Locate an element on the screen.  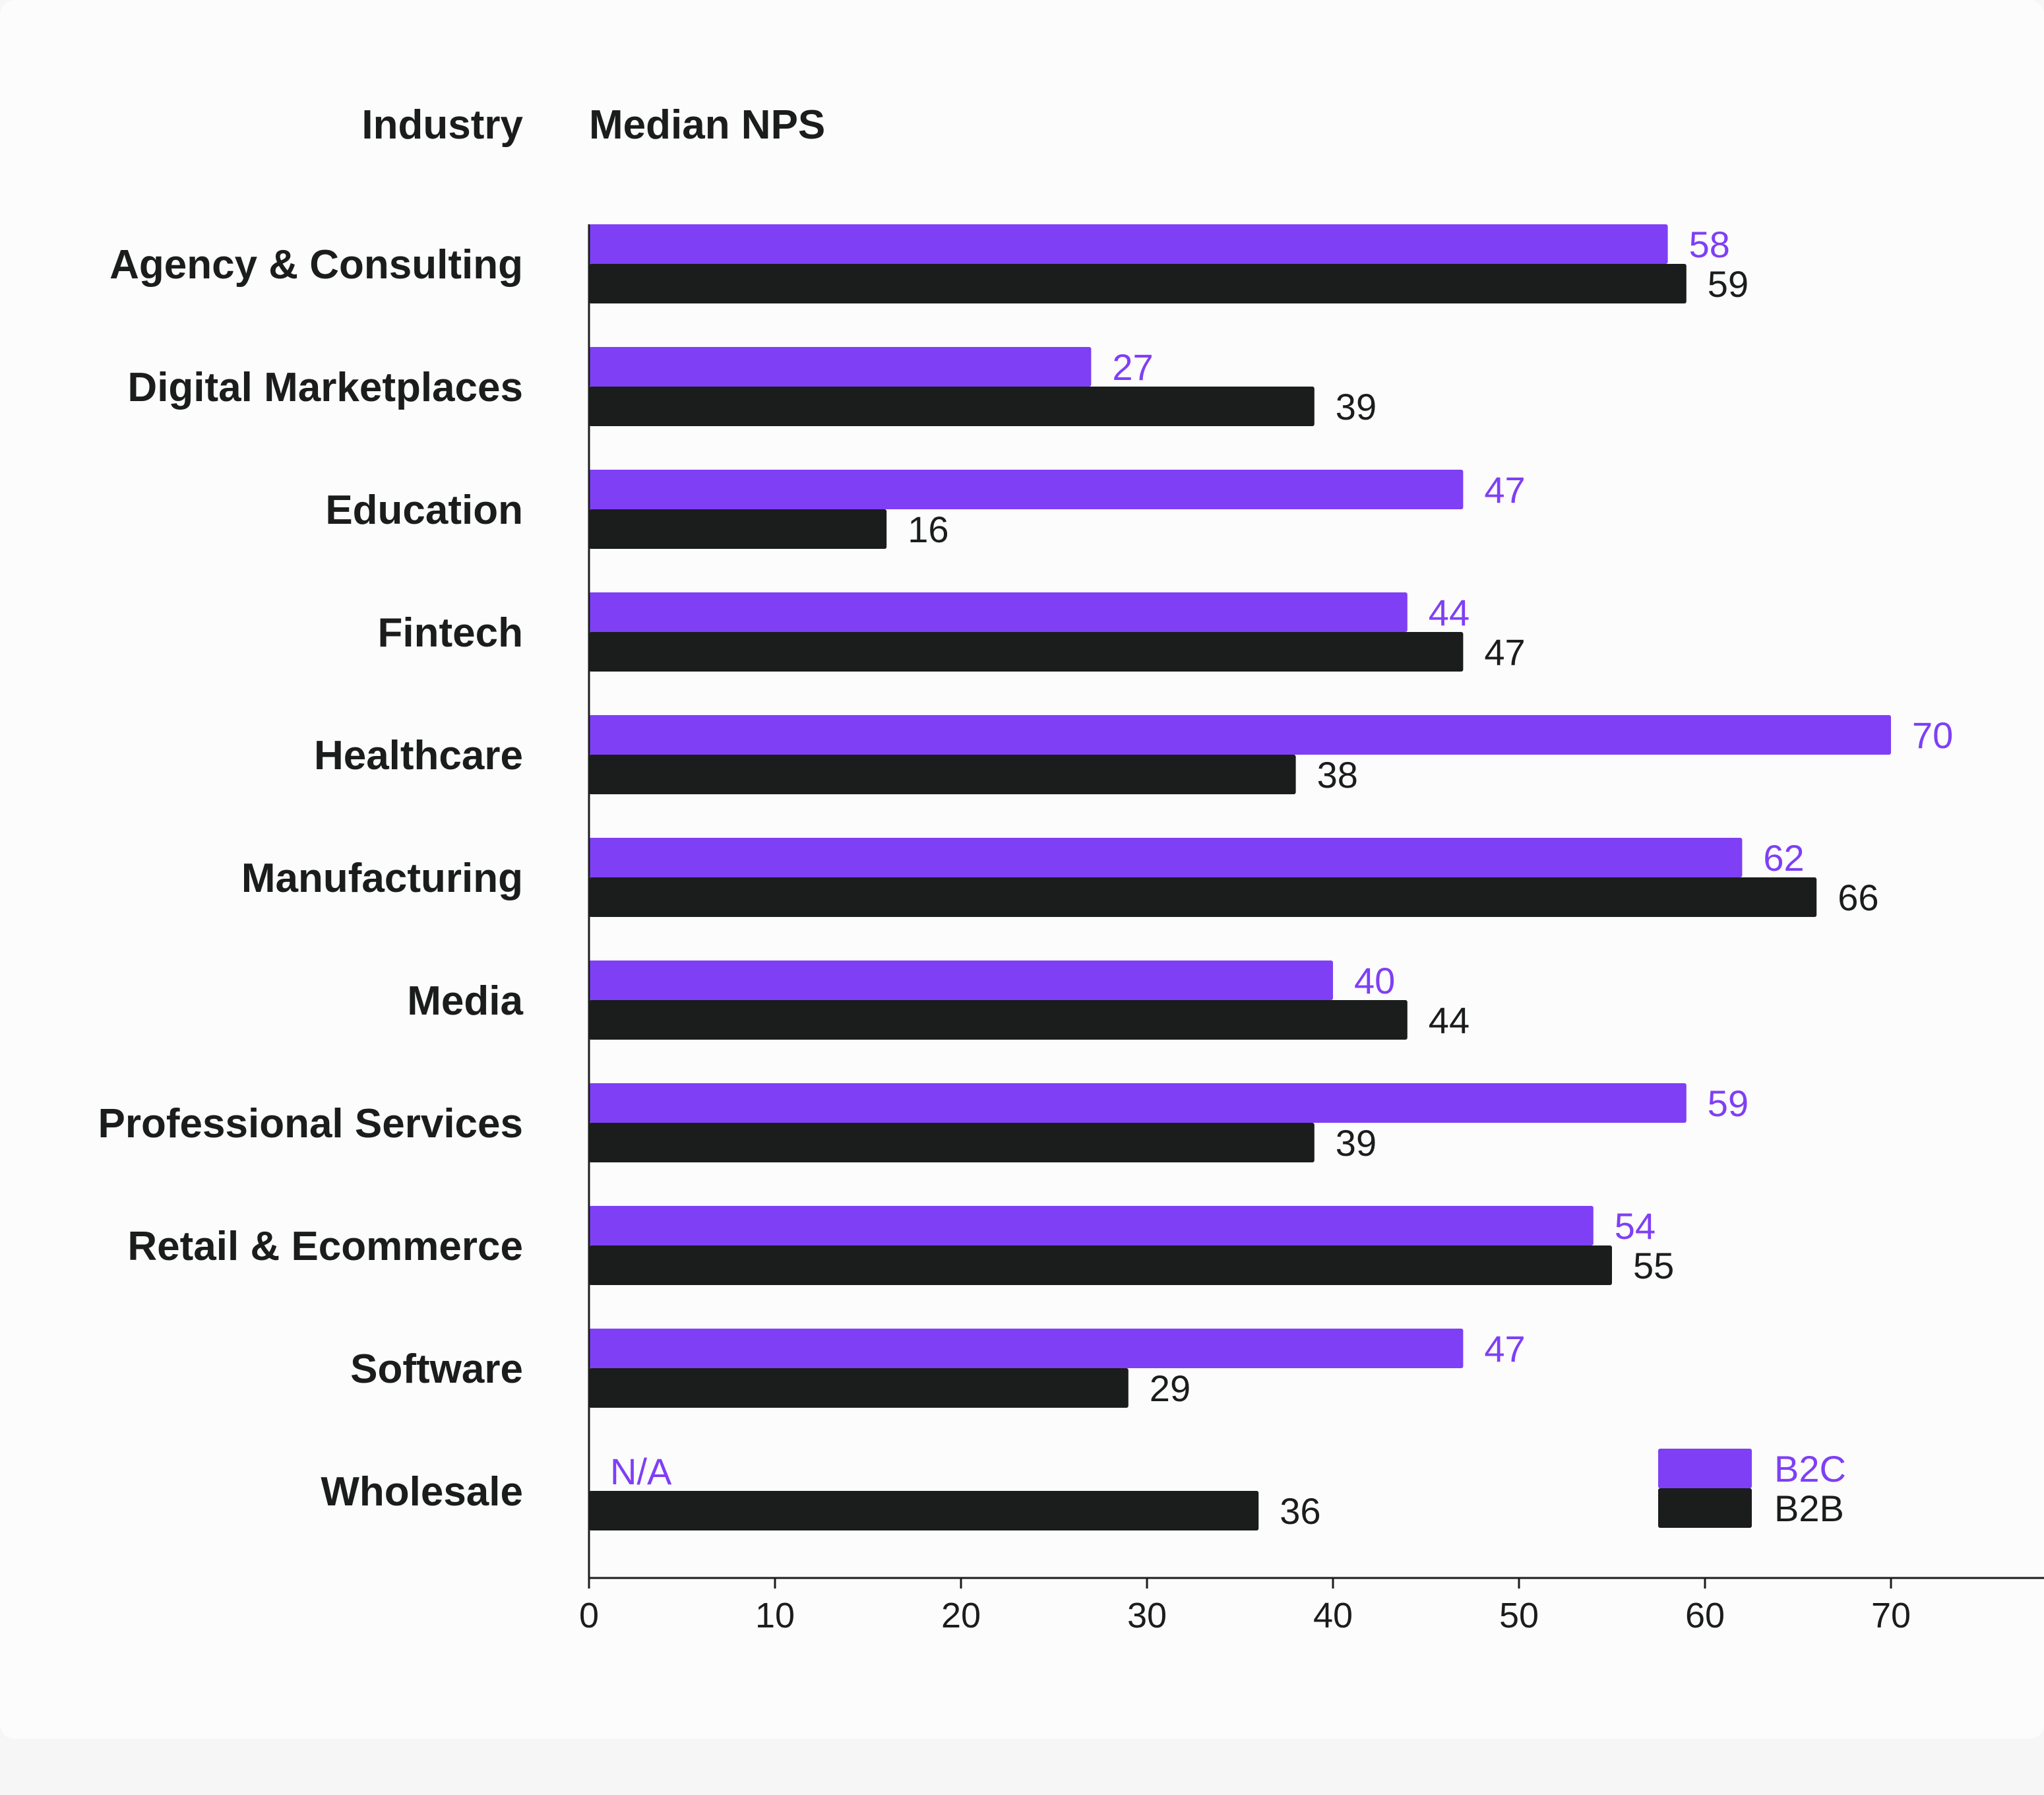
category-label-healthcare: Healthcare is located at coordinates (418, 755).